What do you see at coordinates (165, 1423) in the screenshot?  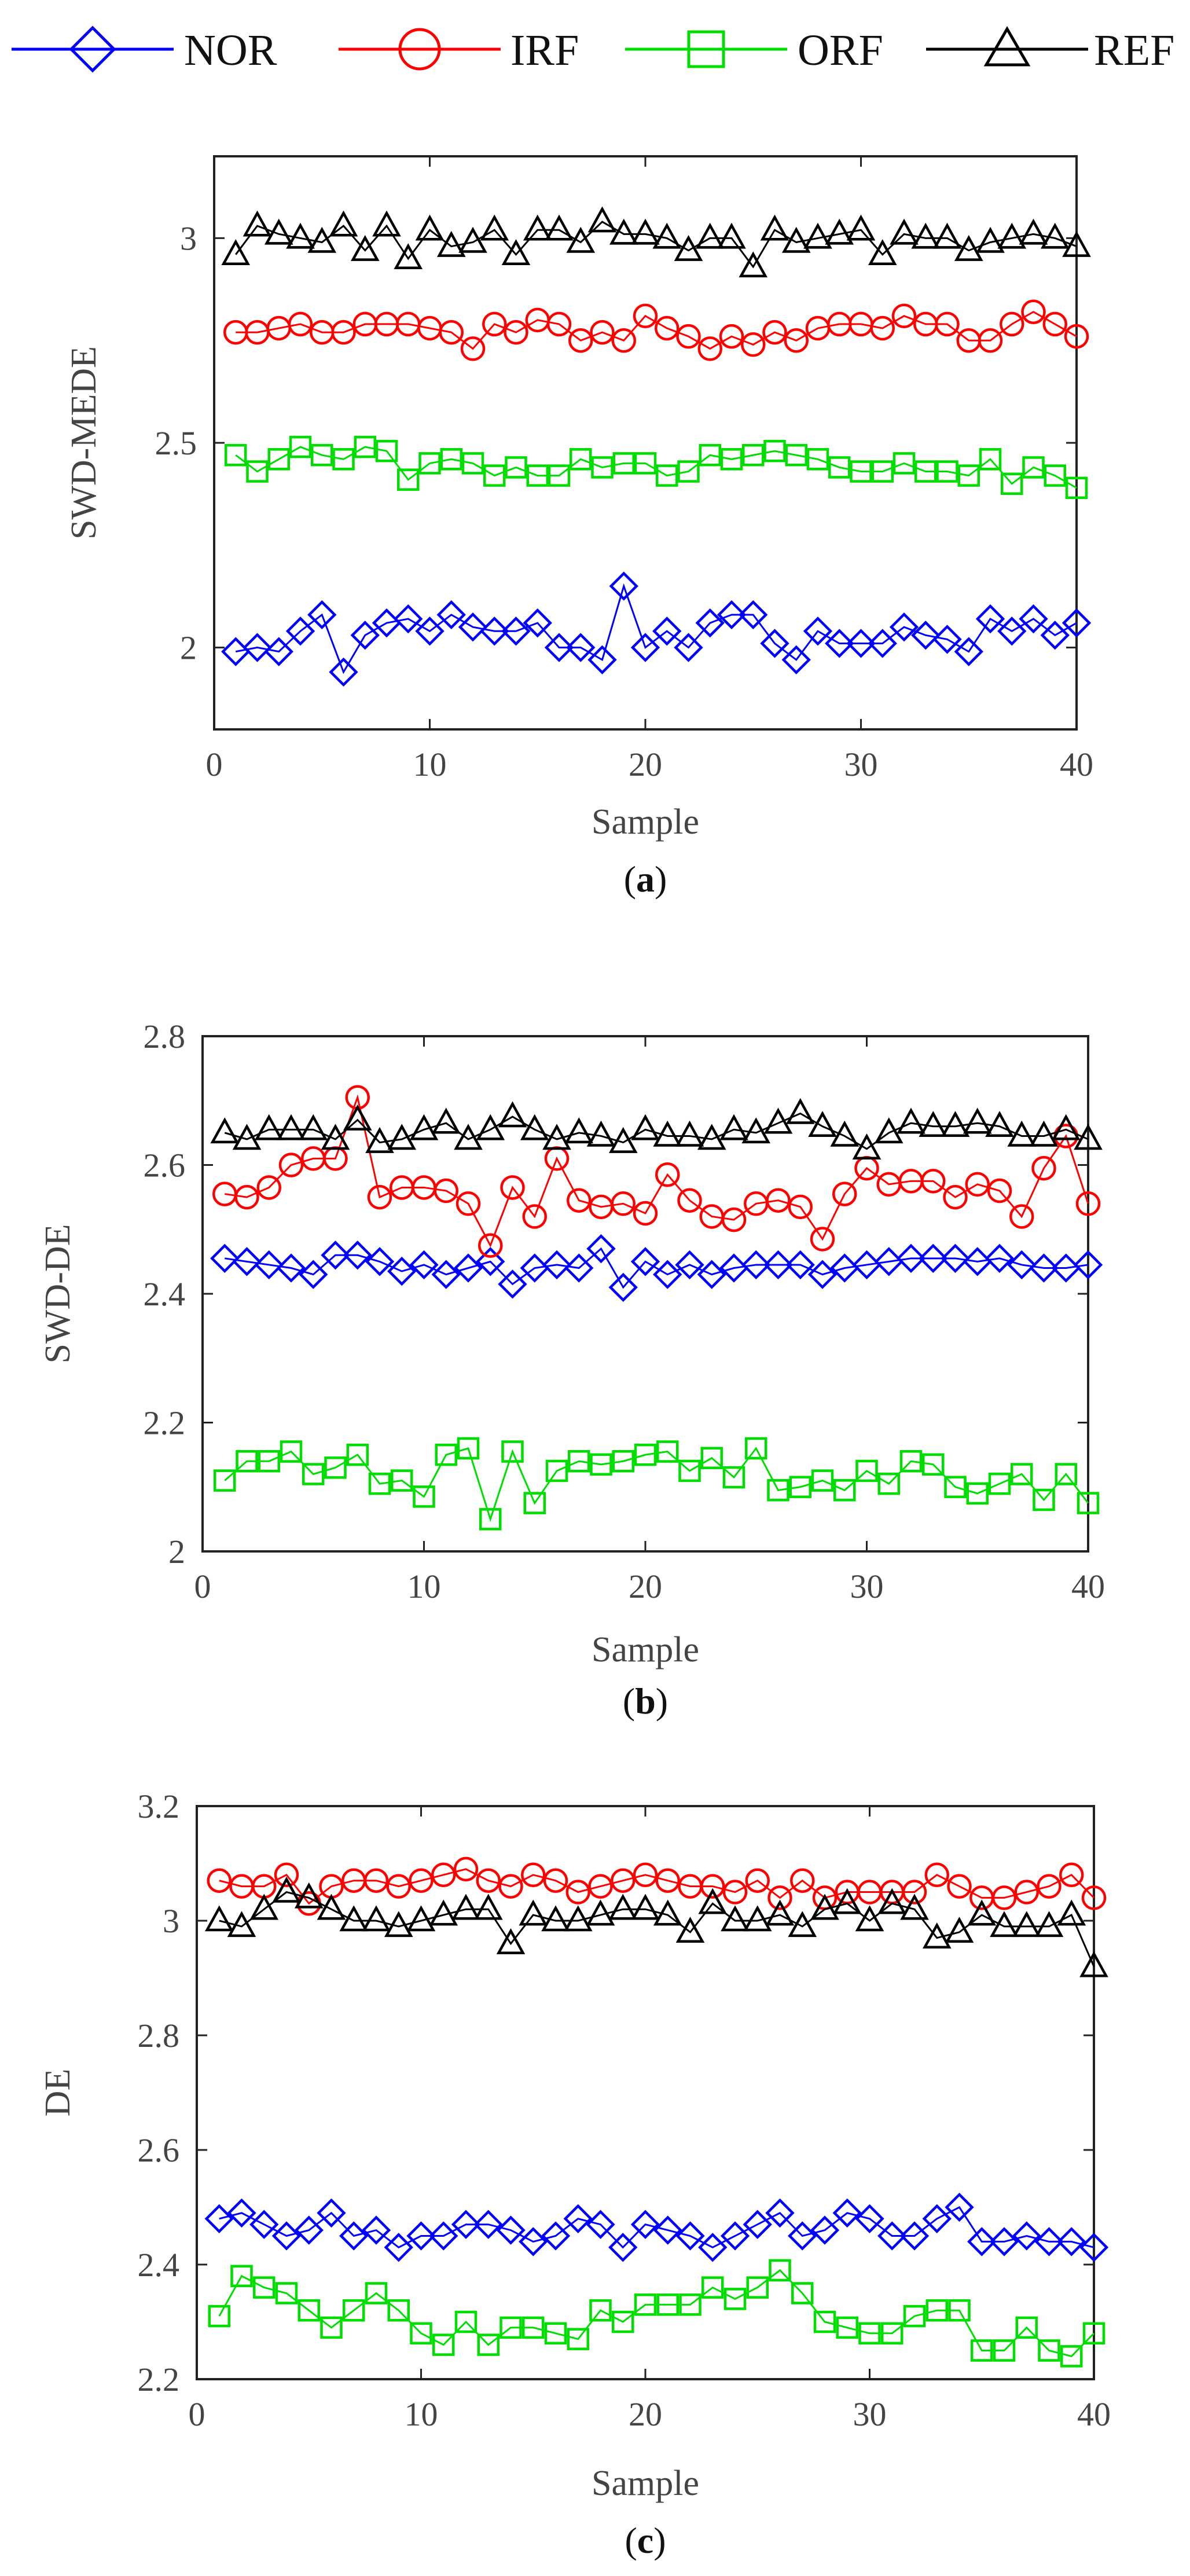 I see `y-tick-label-b: 2.2` at bounding box center [165, 1423].